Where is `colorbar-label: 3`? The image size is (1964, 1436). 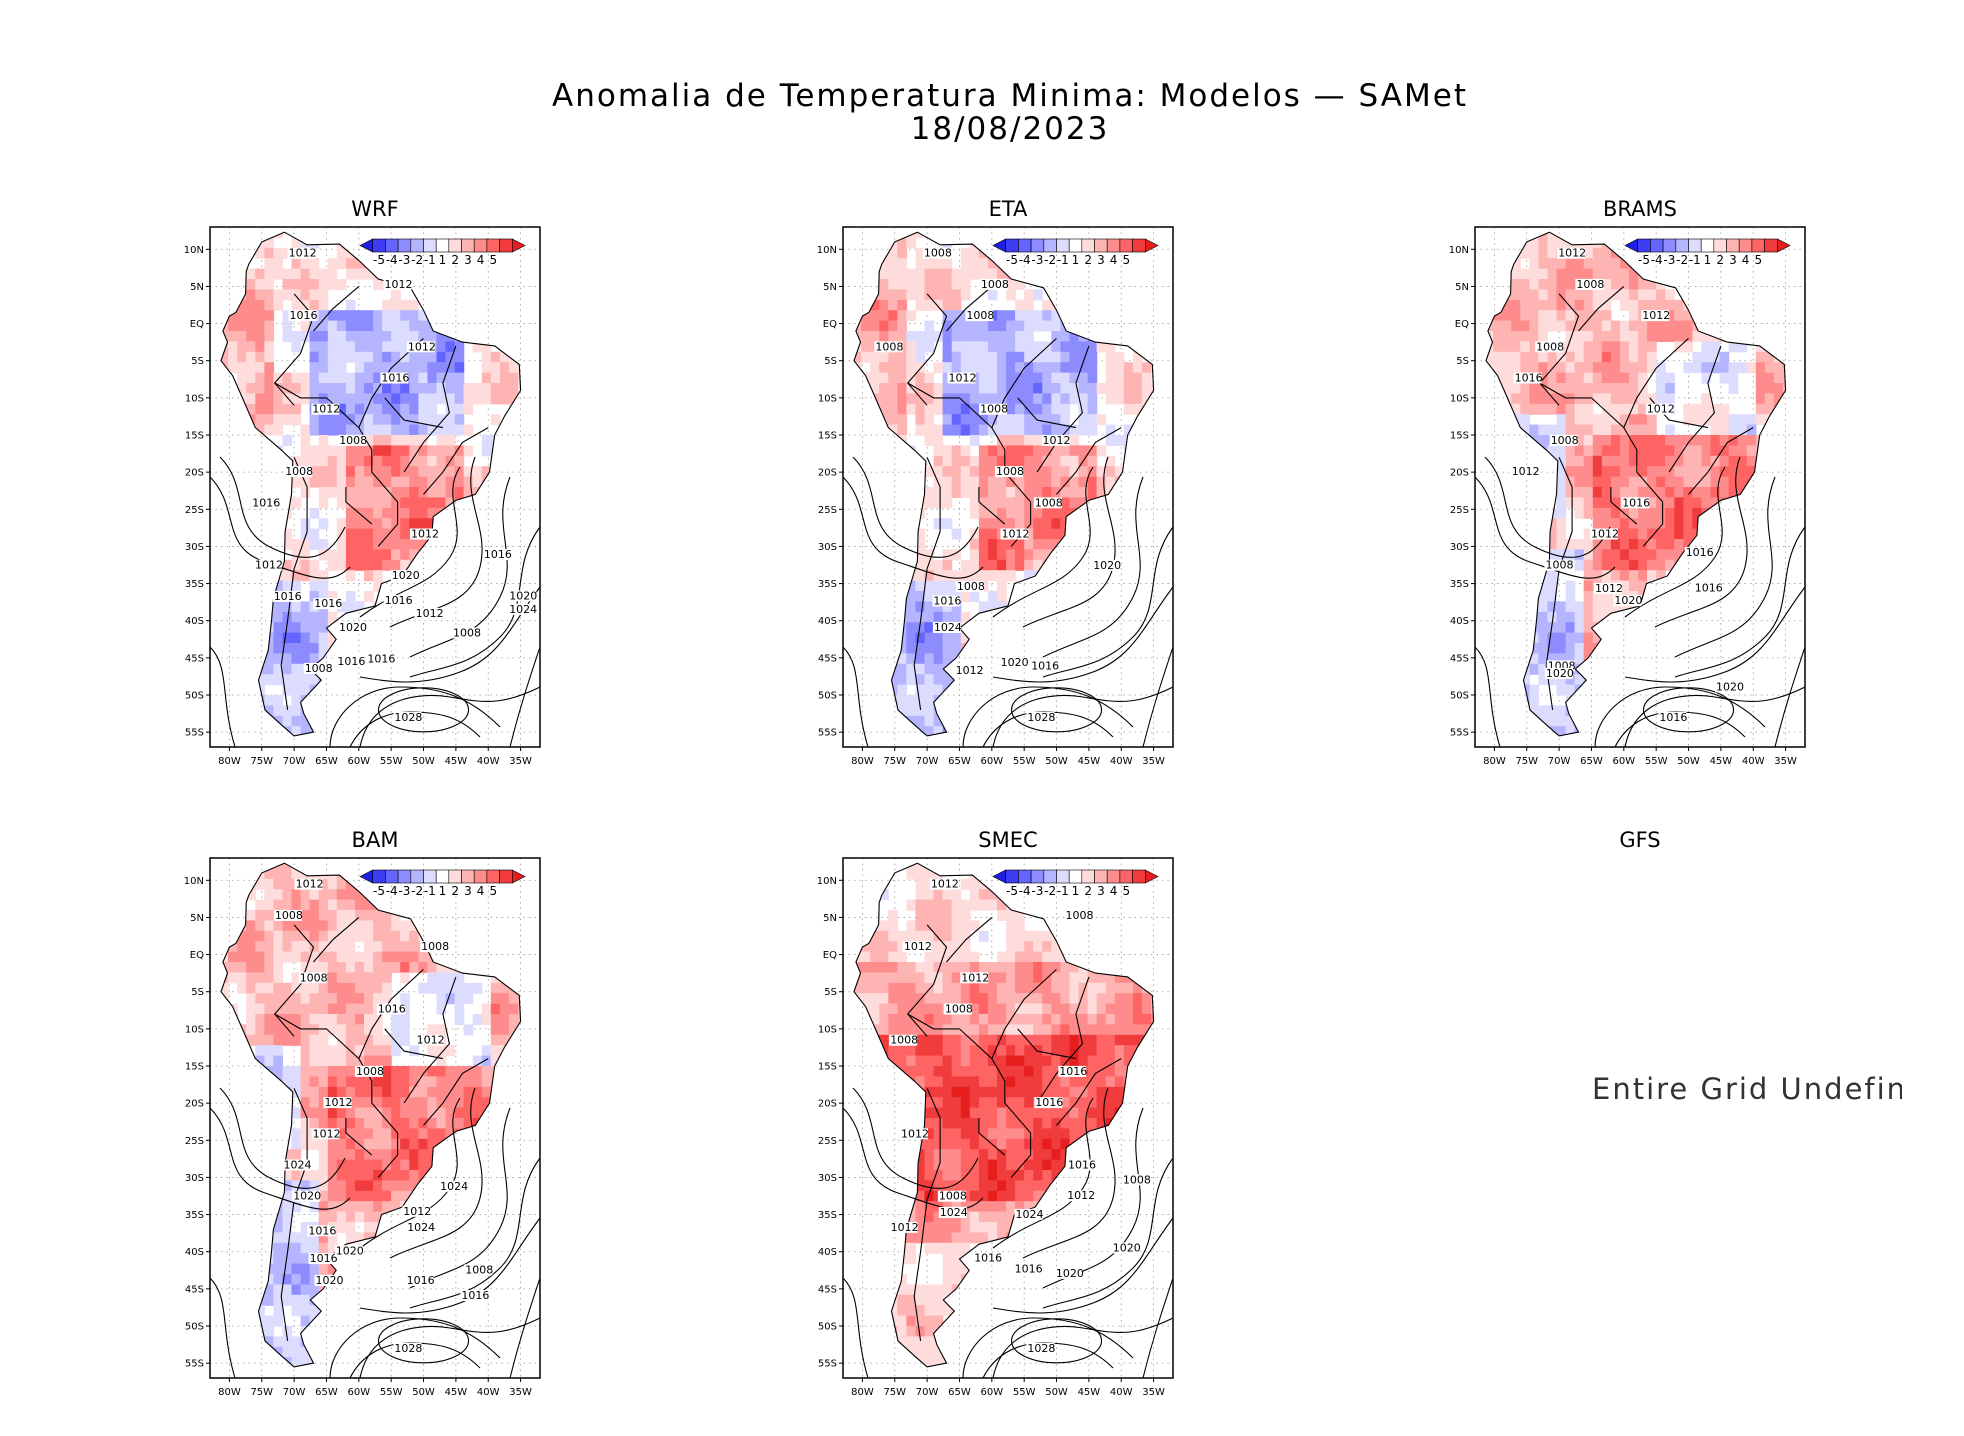 colorbar-label: 3 is located at coordinates (468, 260).